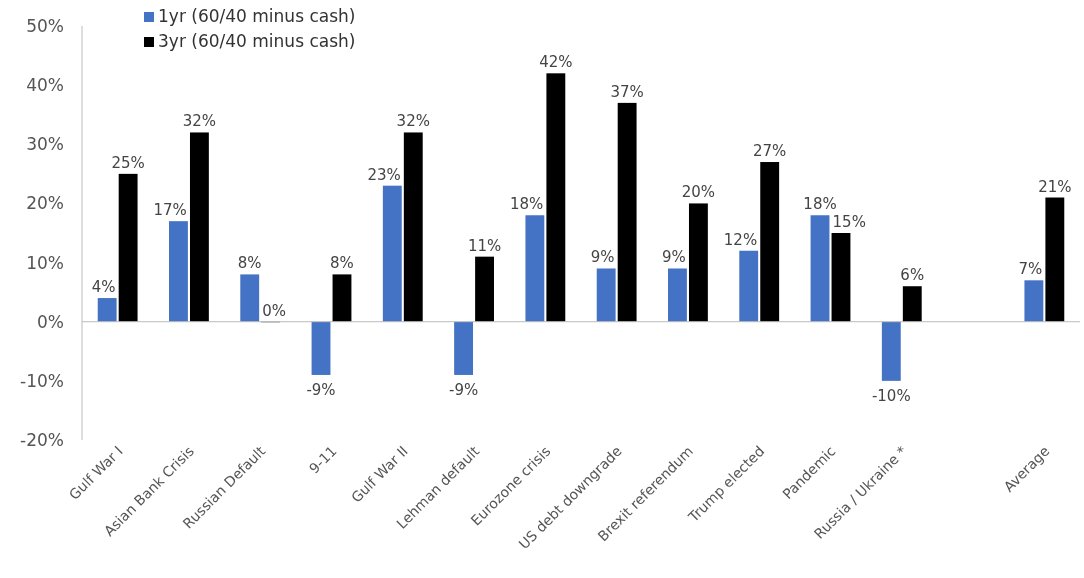 The image size is (1084, 578). Describe the element at coordinates (556, 62) in the screenshot. I see `data-label: 42%` at that location.